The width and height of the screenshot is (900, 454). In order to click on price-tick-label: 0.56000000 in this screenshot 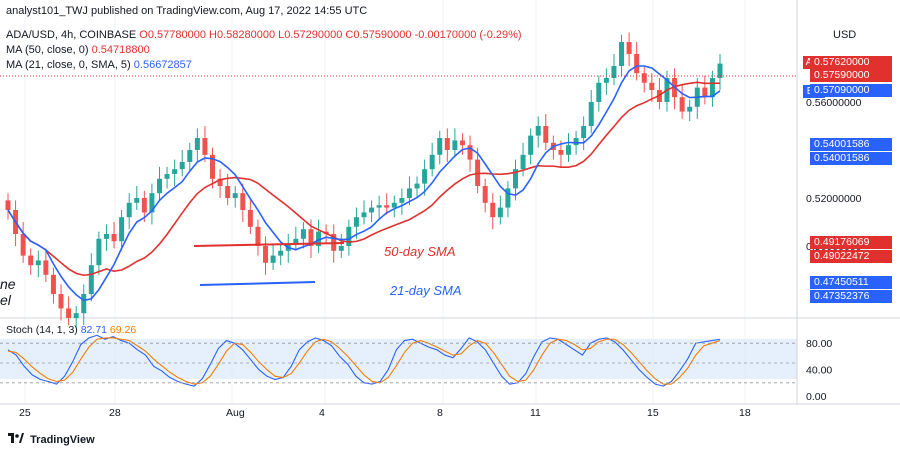, I will do `click(834, 103)`.